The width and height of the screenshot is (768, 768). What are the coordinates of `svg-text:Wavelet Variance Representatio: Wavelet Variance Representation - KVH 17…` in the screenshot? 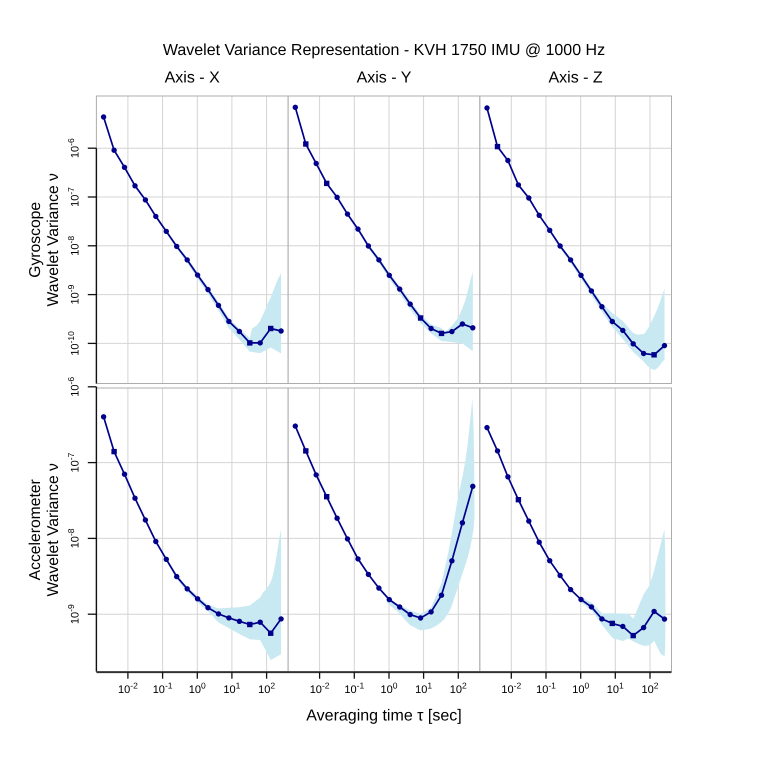 It's located at (384, 50).